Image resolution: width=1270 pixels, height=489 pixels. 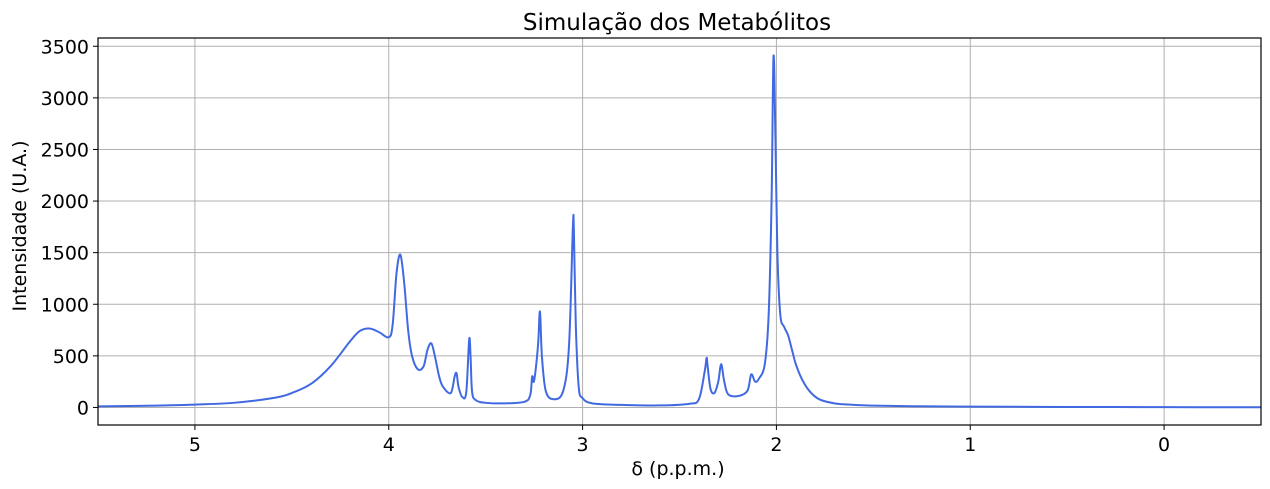 I want to click on y-tick-label: 2500, so click(x=65, y=150).